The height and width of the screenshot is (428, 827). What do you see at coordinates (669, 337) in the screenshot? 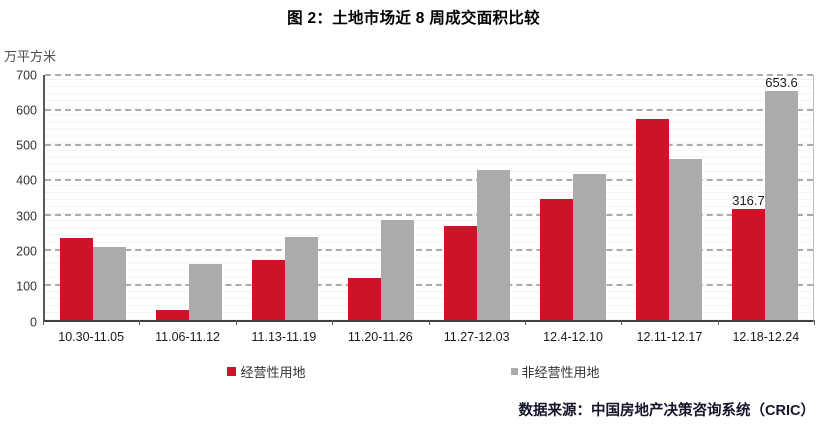
I see `x-category-label: 12.11-12.17` at bounding box center [669, 337].